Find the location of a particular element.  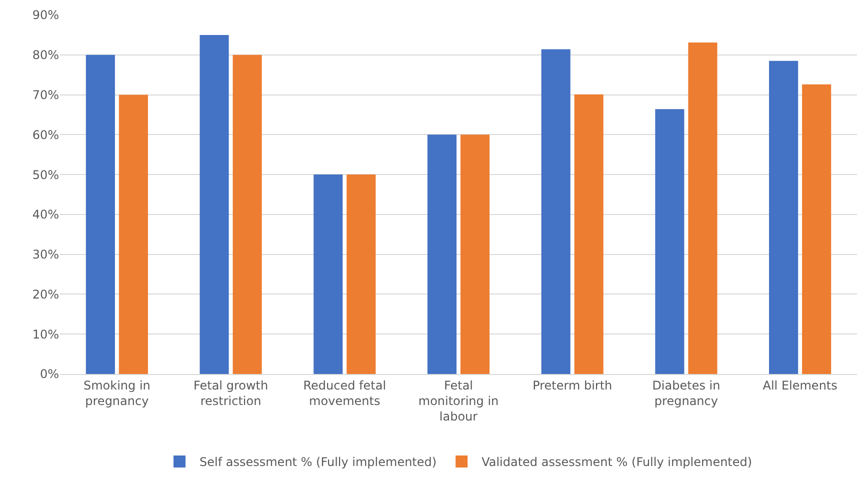

x-tick-label: Diabetes in pregnancy is located at coordinates (686, 393).